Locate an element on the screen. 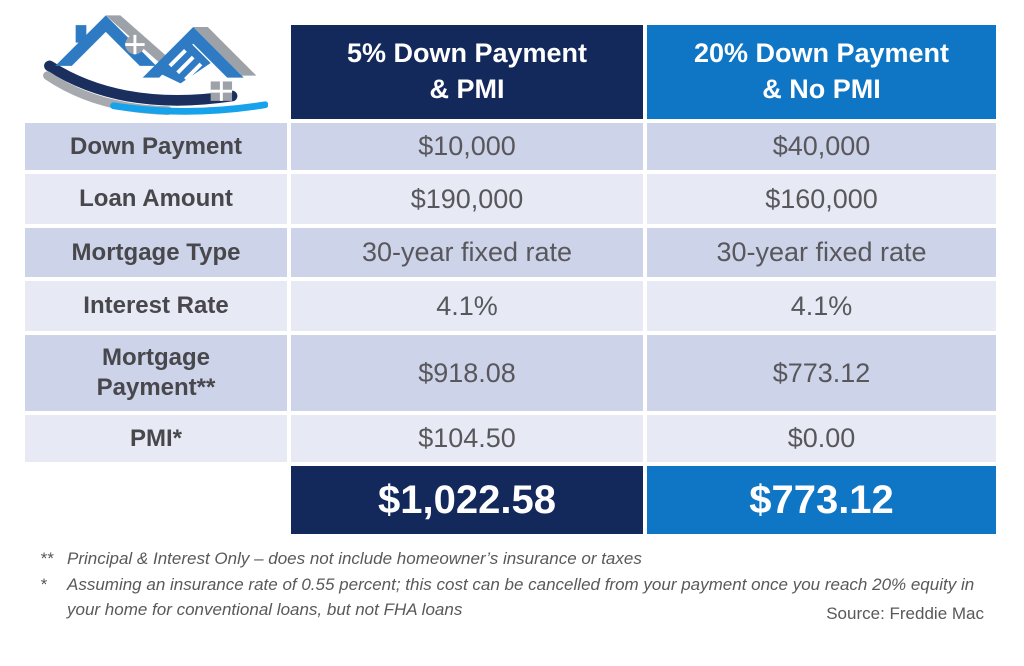 Image resolution: width=1024 pixels, height=666 pixels. row-value-cell-5-percent: $104.50 is located at coordinates (467, 438).